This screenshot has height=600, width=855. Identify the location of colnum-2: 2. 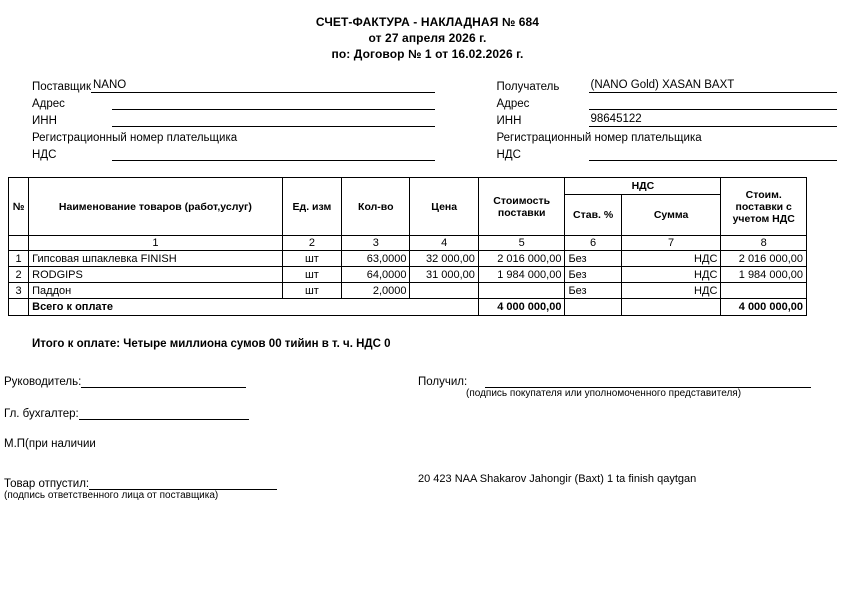
(312, 243).